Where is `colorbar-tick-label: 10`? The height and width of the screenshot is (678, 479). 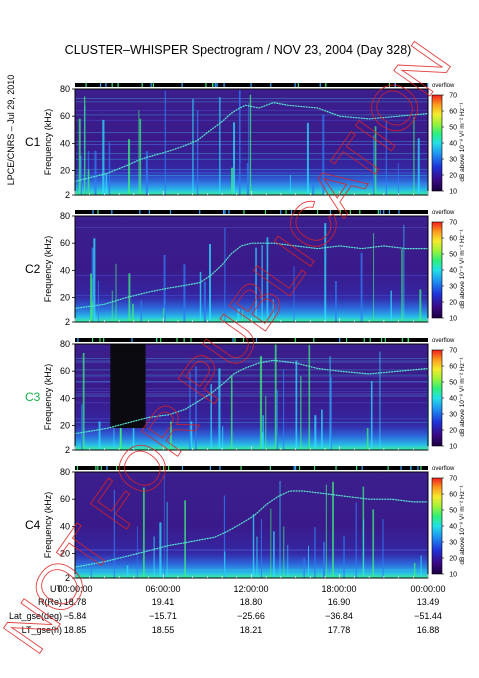
colorbar-tick-label: 10 is located at coordinates (453, 319).